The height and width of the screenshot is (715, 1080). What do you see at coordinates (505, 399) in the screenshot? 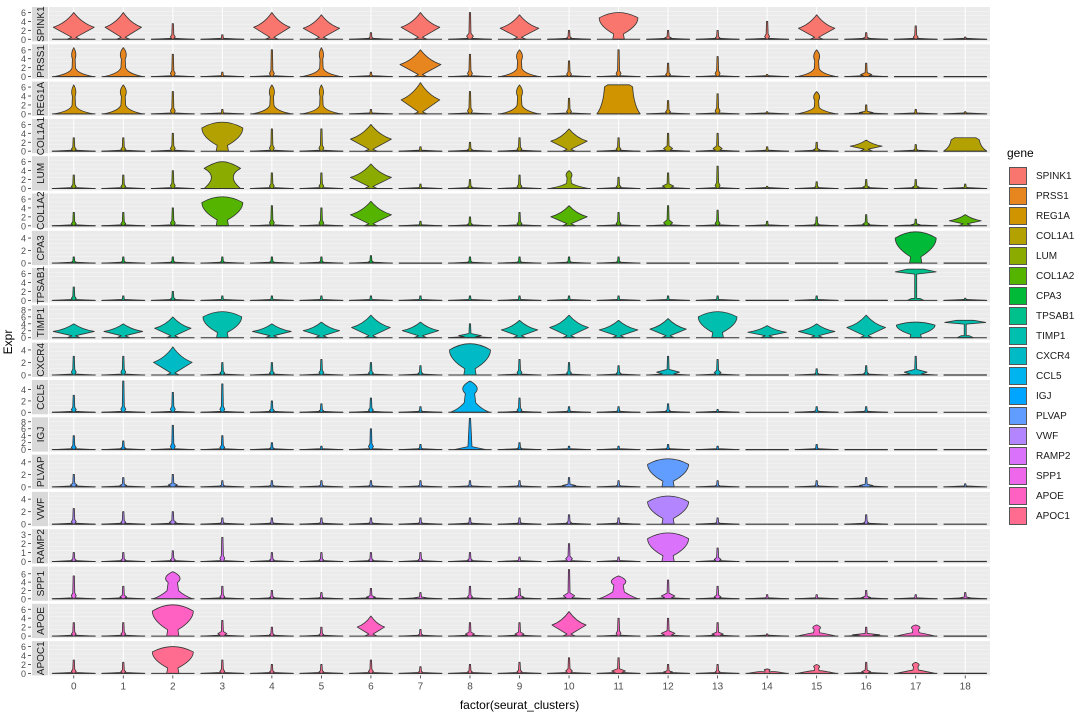
I see `facet-ccl5: CCL5 0 24` at bounding box center [505, 399].